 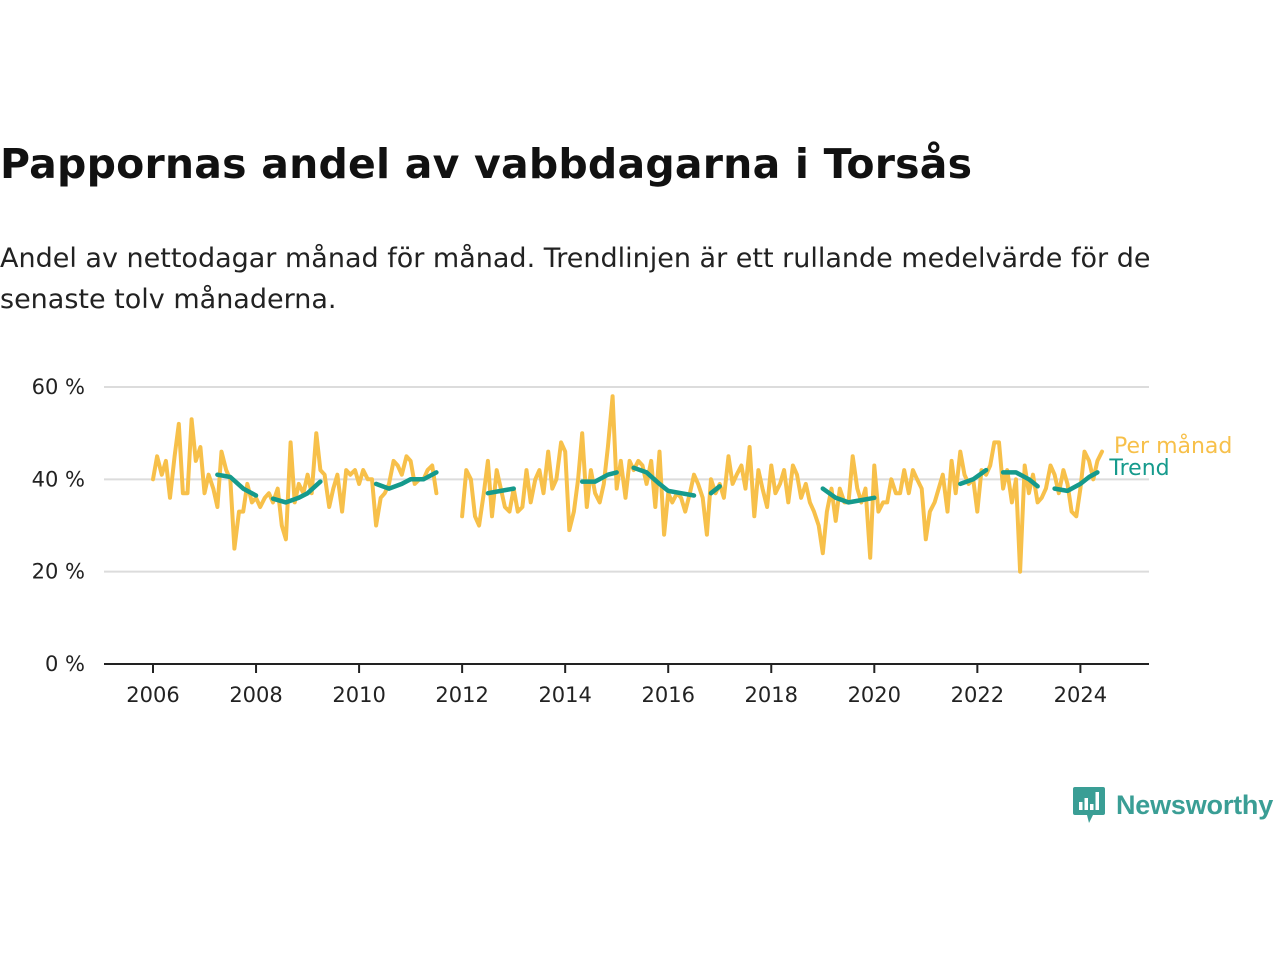 What do you see at coordinates (461, 695) in the screenshot?
I see `x-tick-label: 2012` at bounding box center [461, 695].